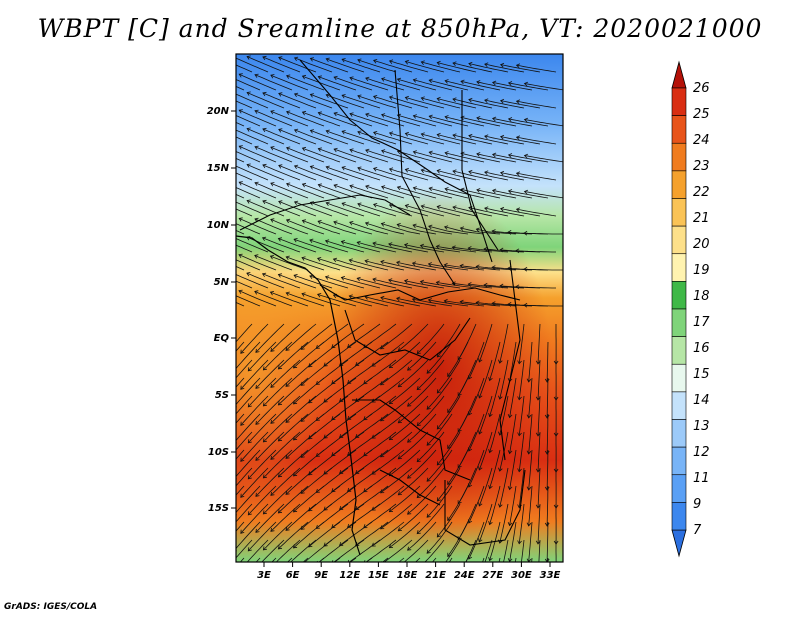 This screenshot has width=800, height=618. I want to click on longitude-label: 18E, so click(407, 575).